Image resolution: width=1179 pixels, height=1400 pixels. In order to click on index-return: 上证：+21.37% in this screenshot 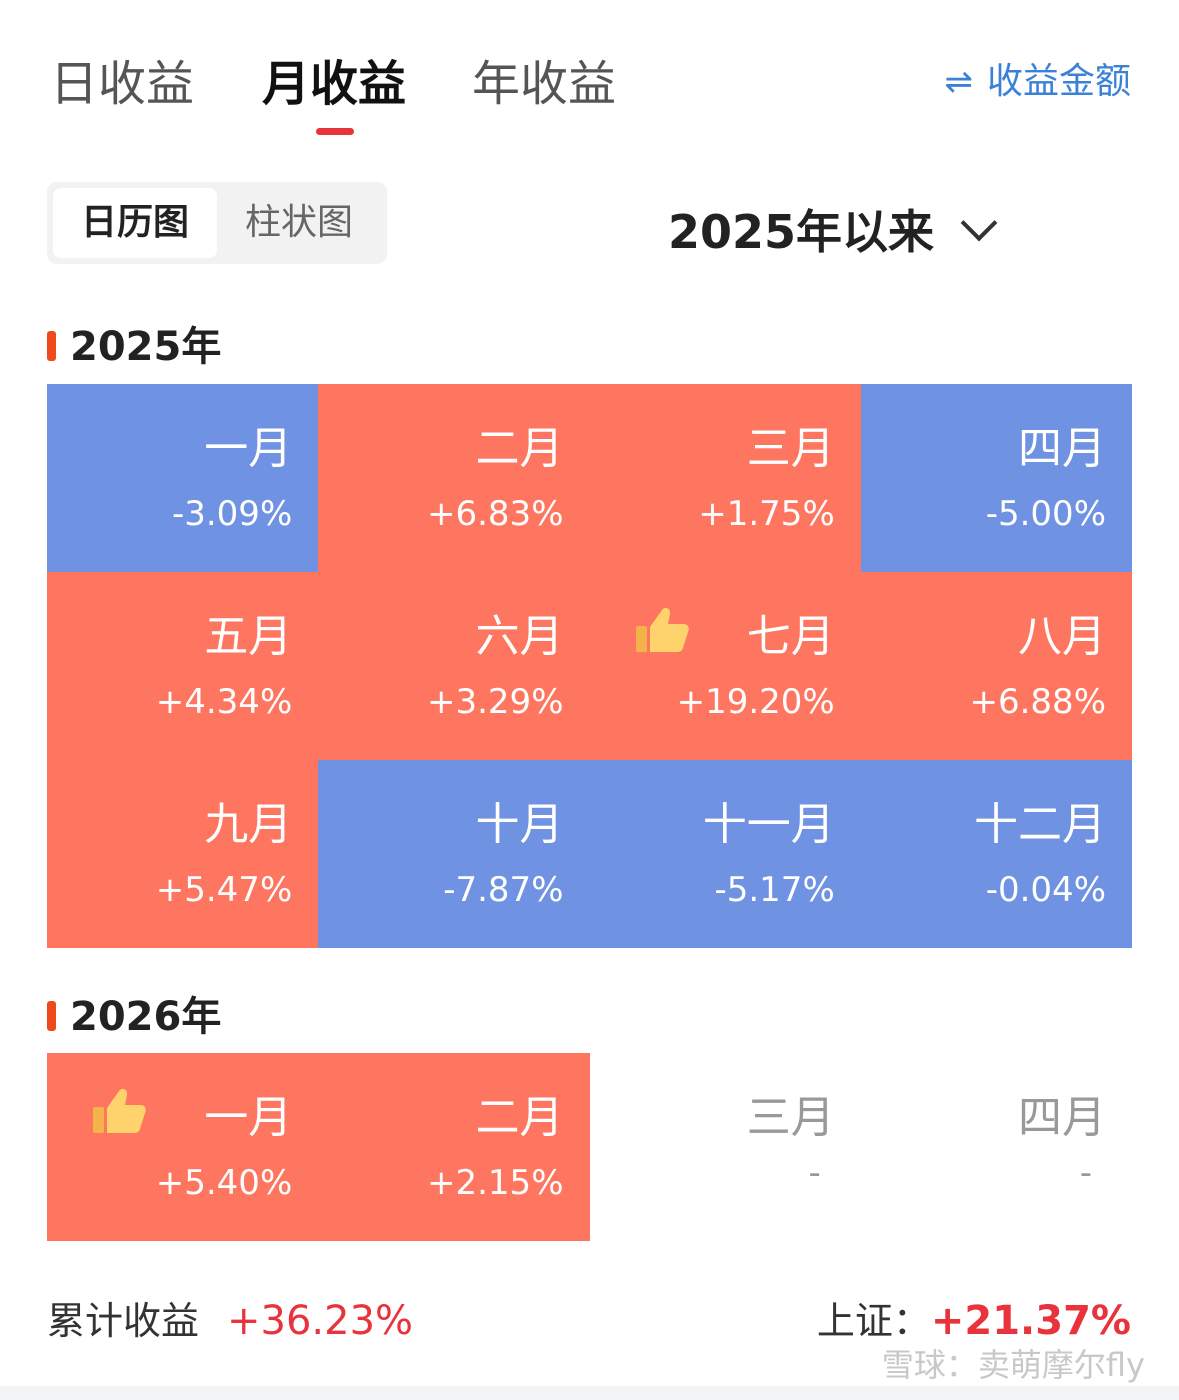, I will do `click(974, 1317)`.